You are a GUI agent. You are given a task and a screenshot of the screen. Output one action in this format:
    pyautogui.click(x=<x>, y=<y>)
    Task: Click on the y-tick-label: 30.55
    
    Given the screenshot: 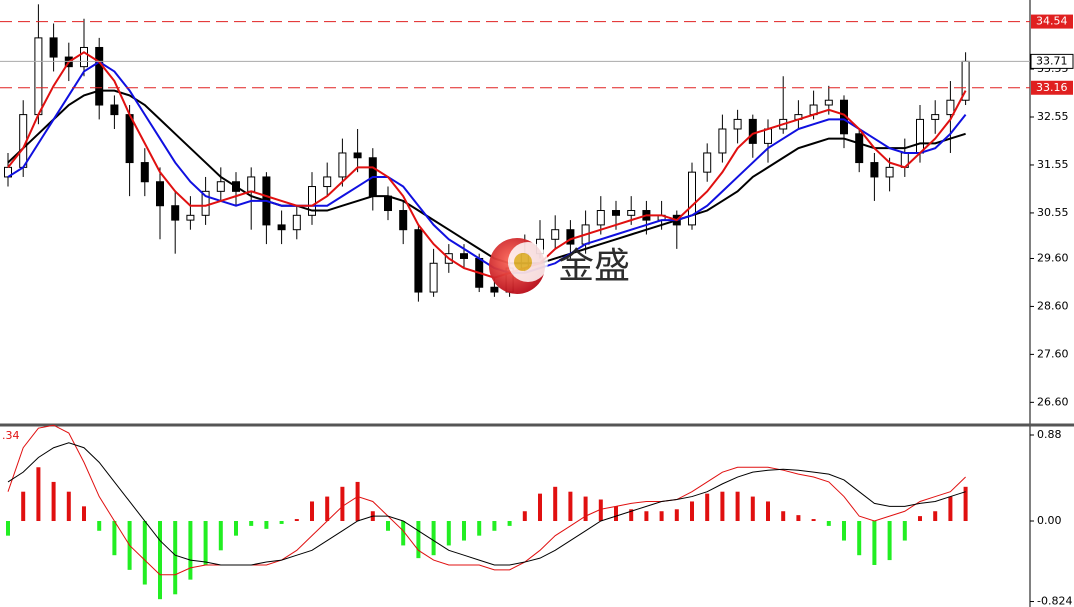 What is the action you would take?
    pyautogui.click(x=1053, y=212)
    